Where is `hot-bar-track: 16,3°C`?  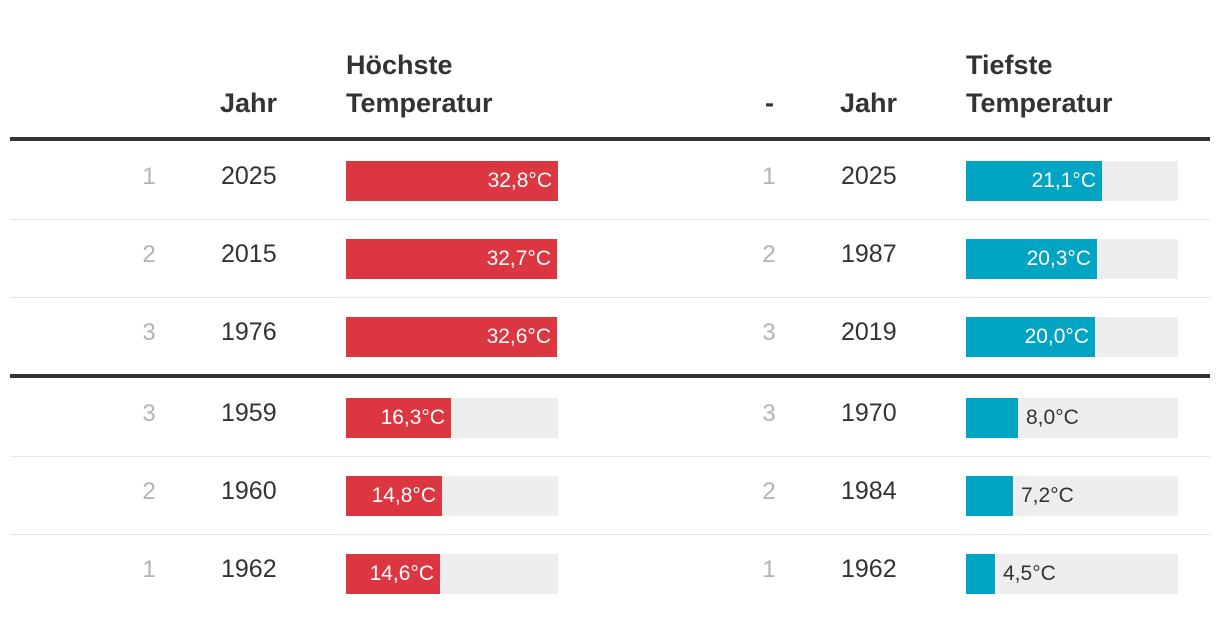
hot-bar-track: 16,3°C is located at coordinates (452, 418).